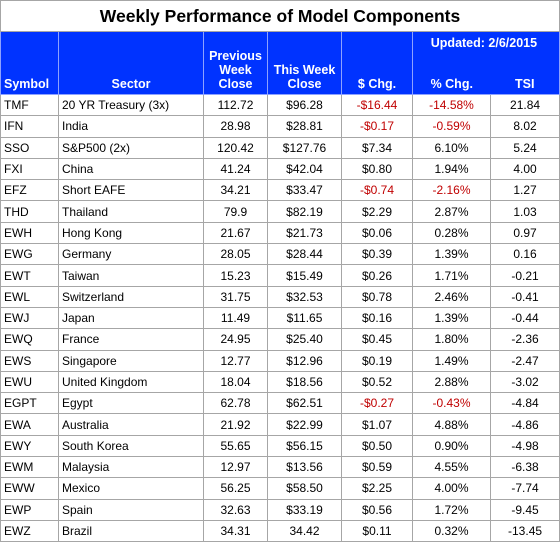  Describe the element at coordinates (524, 318) in the screenshot. I see `cell-tsi: -0.44` at that location.